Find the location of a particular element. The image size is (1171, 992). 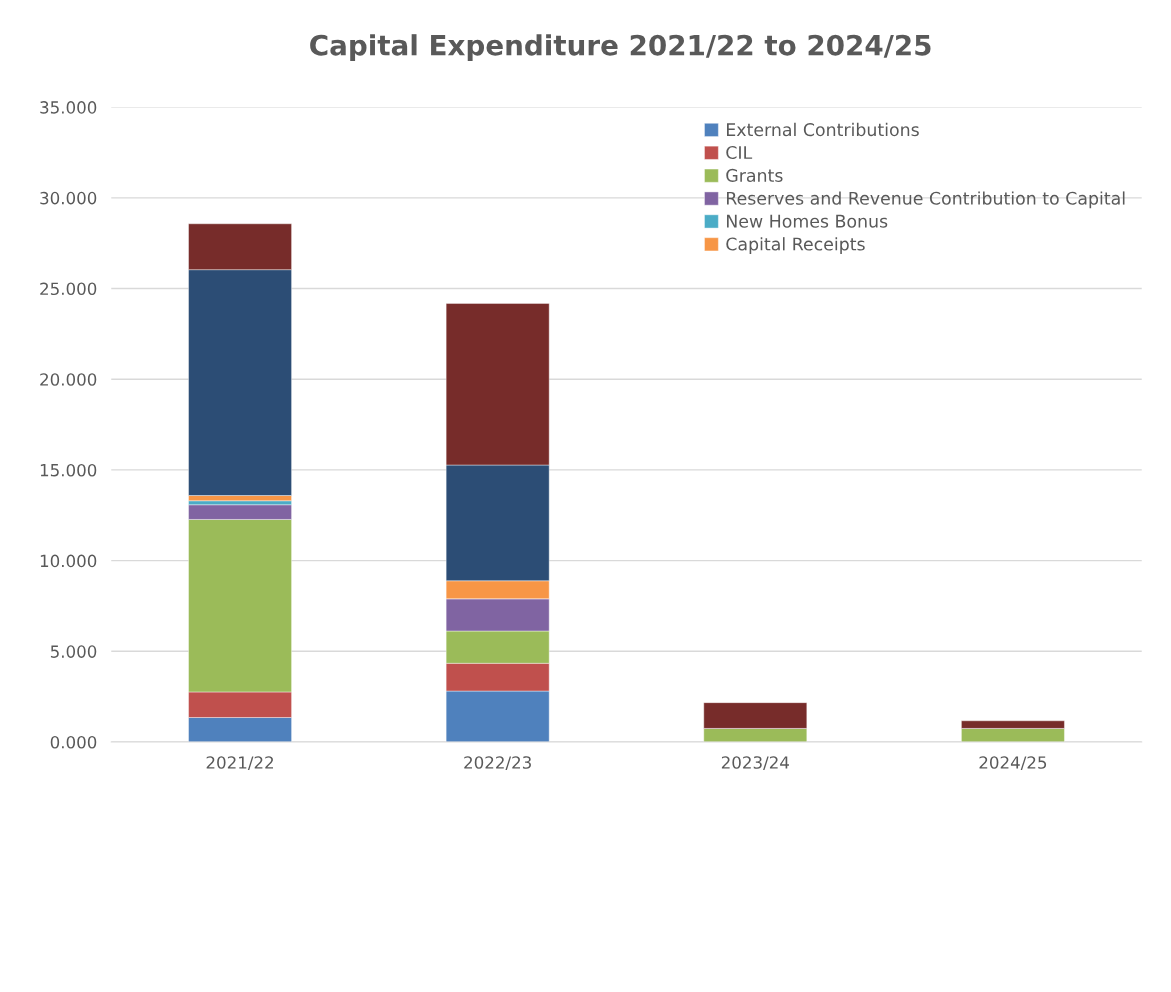

y-tick-label: 25.000 is located at coordinates (68, 289).